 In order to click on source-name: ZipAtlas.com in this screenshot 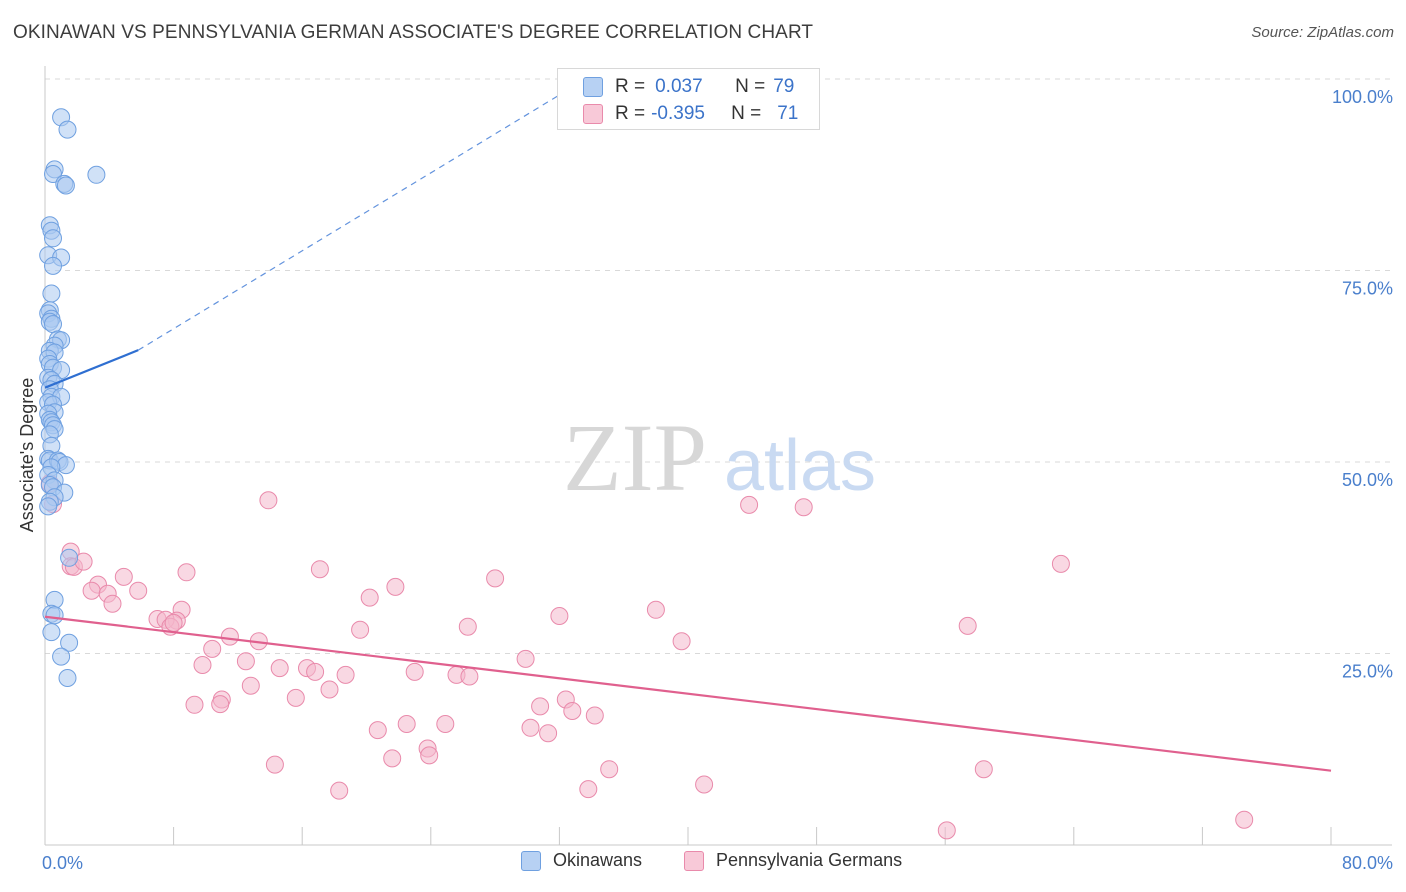, I will do `click(1350, 32)`.